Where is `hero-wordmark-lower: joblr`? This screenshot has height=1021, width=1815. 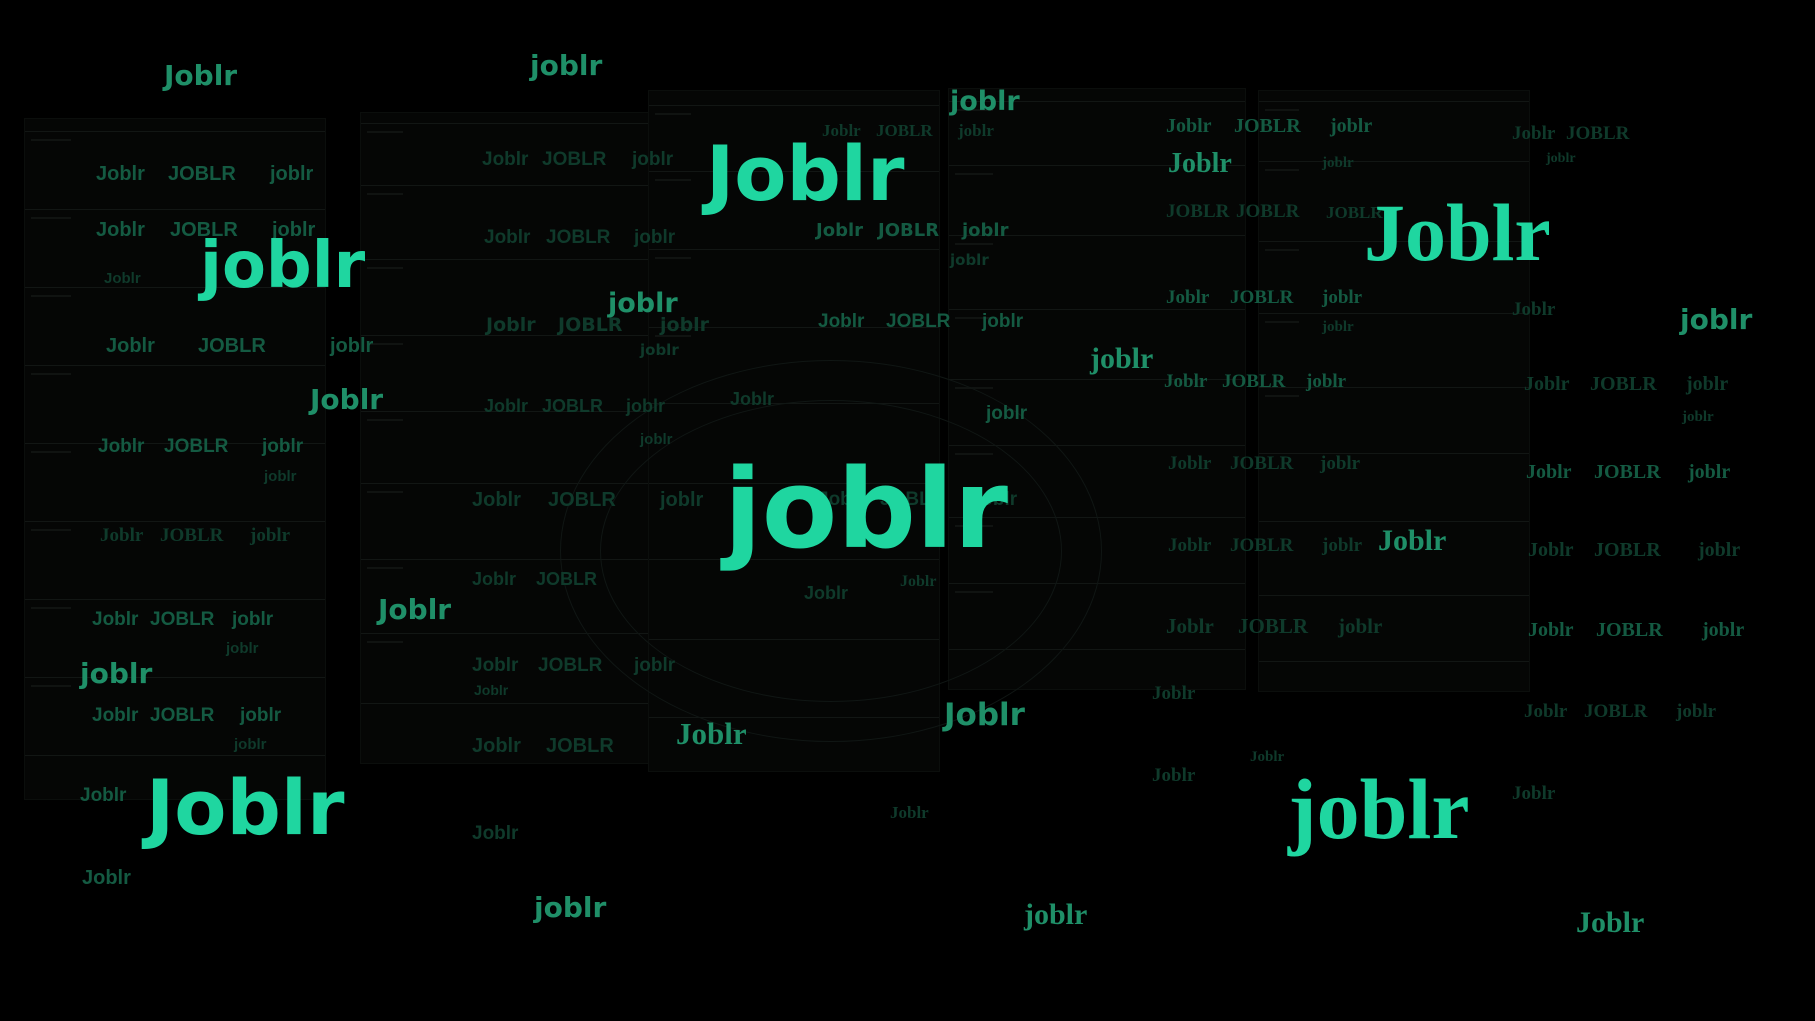 hero-wordmark-lower: joblr is located at coordinates (283, 266).